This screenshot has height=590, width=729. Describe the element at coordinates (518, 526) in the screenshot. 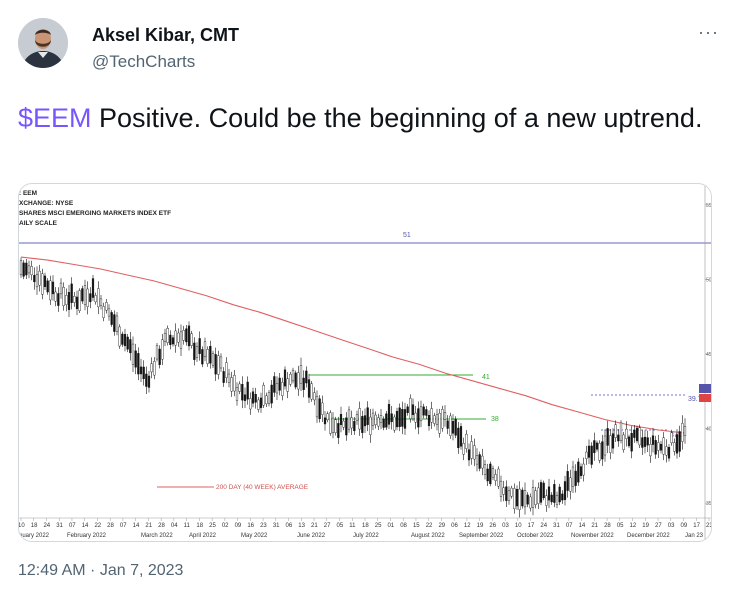

I see `x-tick-label: 10` at that location.